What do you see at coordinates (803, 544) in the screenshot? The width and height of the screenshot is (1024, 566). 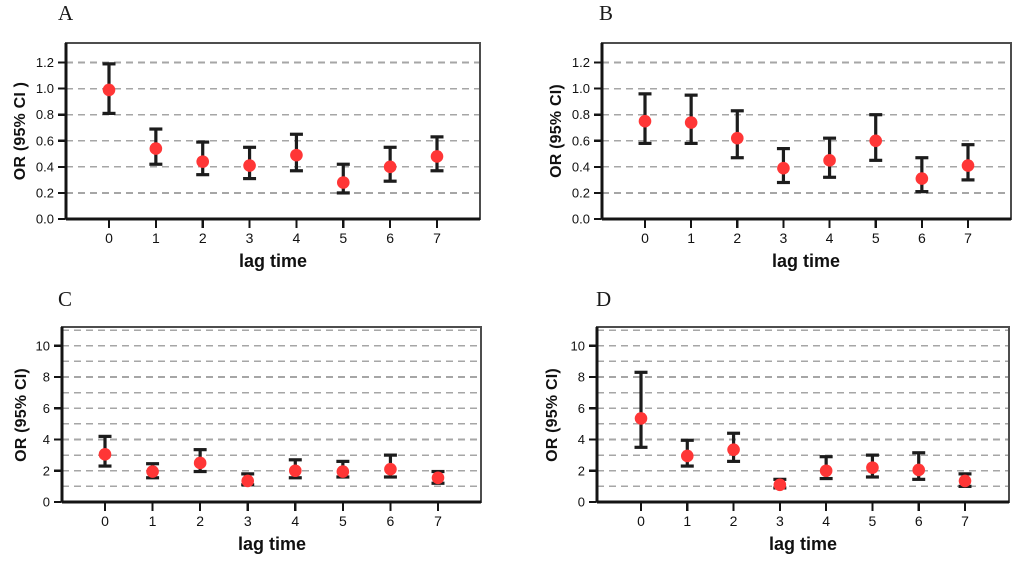 I see `x-axis-title-d: lag time` at bounding box center [803, 544].